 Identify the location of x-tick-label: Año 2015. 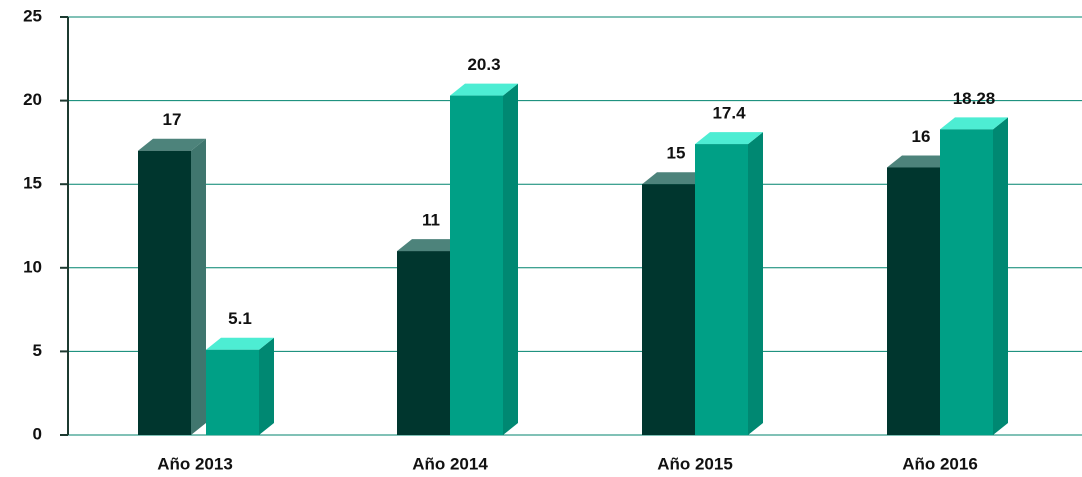
(695, 463).